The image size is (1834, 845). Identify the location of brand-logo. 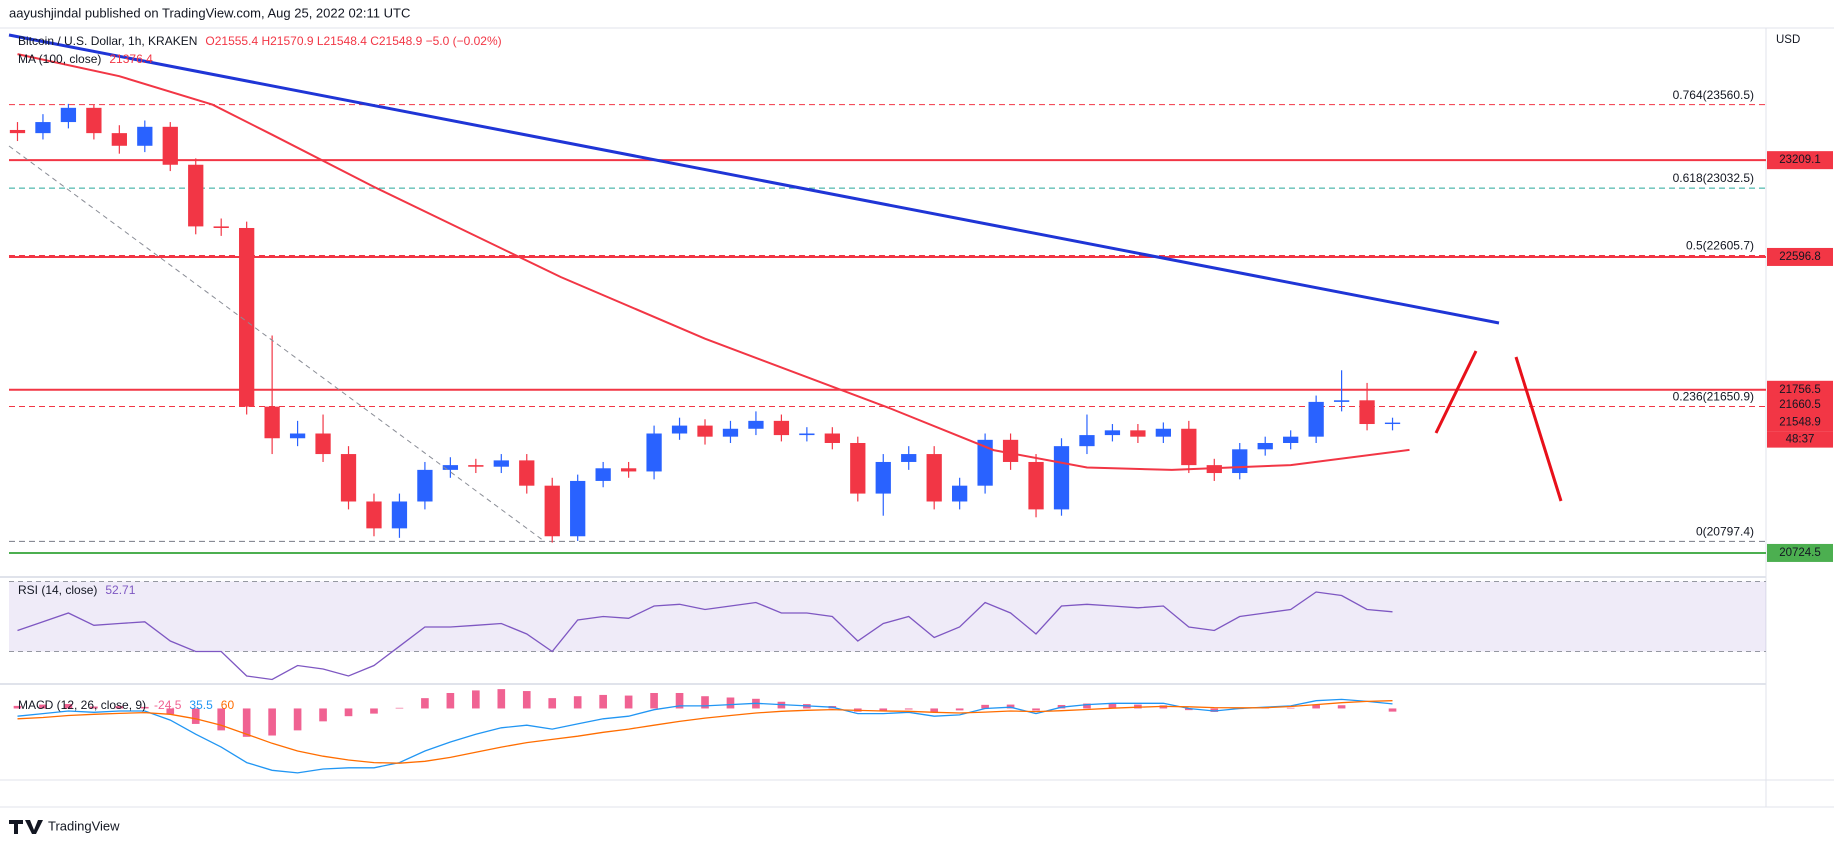
(26, 827).